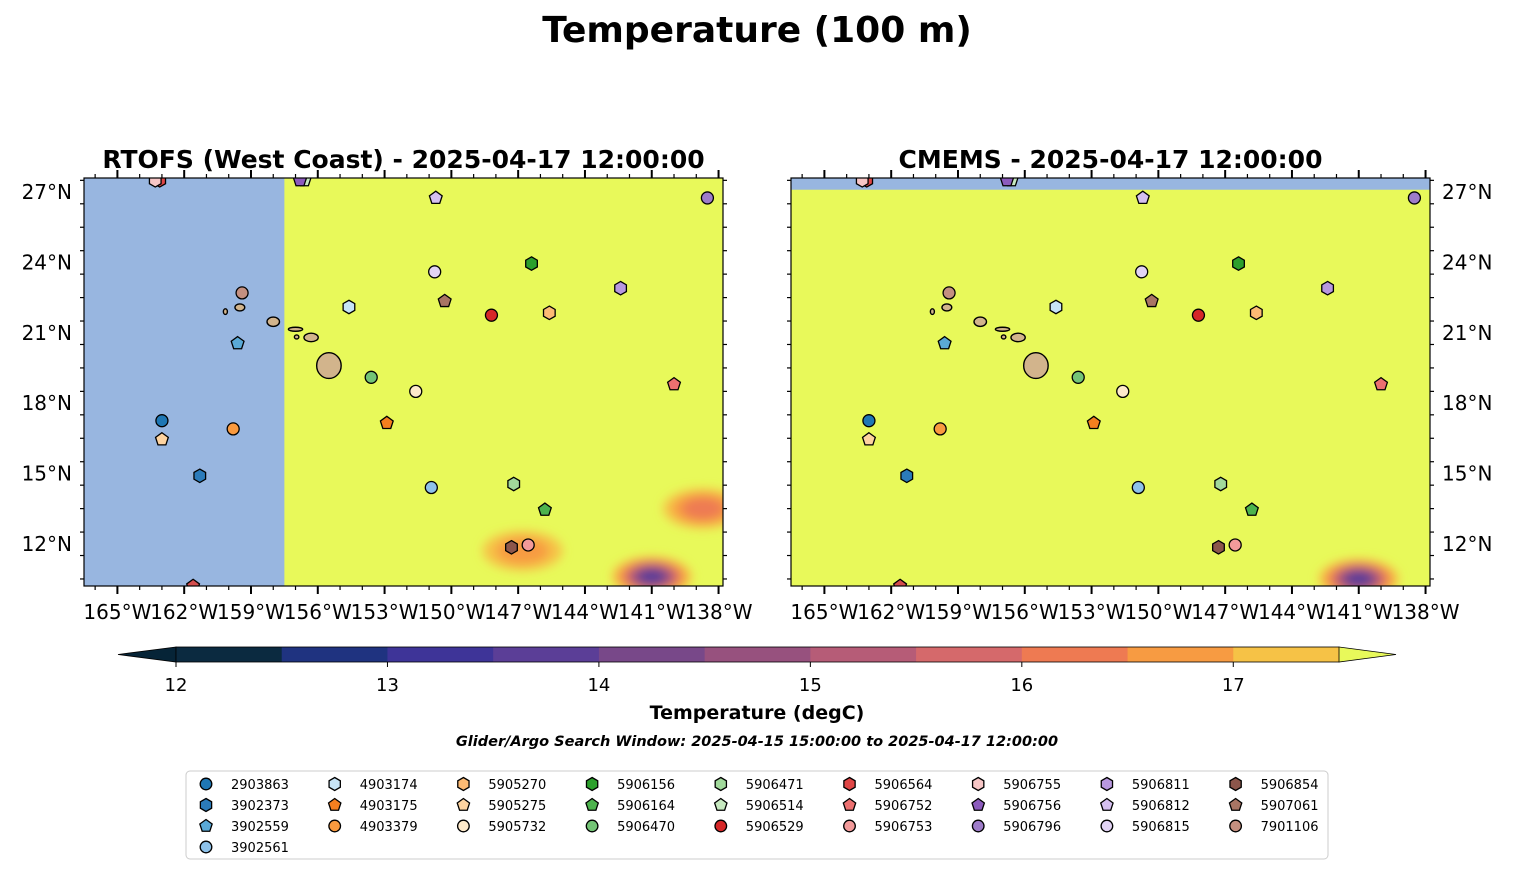 This screenshot has height=893, width=1514. Describe the element at coordinates (757, 671) in the screenshot. I see `colorbar: 12 13 14 15 16 17` at that location.